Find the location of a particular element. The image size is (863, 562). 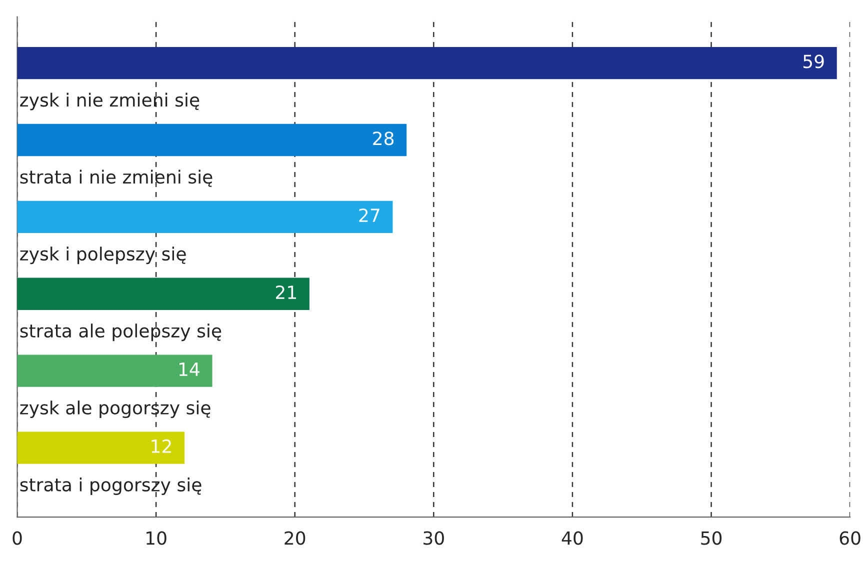

x-tick-label: 60 is located at coordinates (850, 538).